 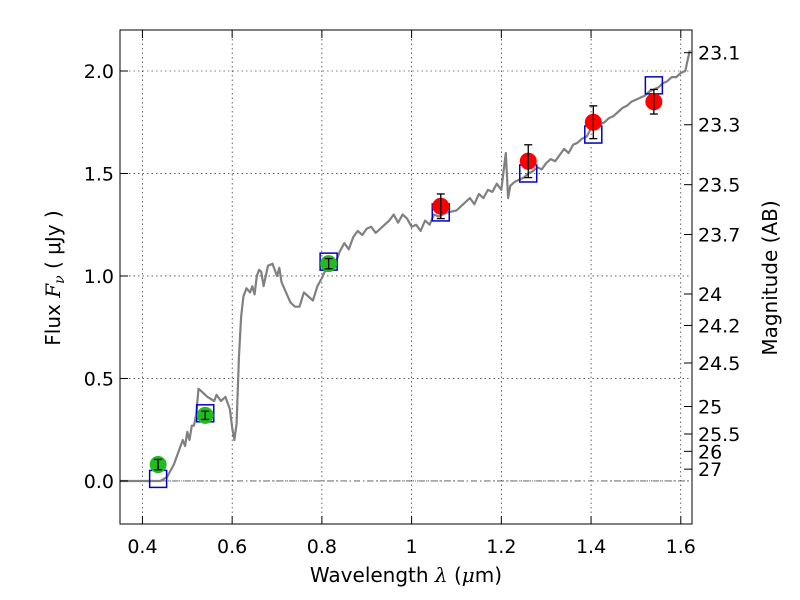 What do you see at coordinates (501, 547) in the screenshot?
I see `x-tick-label: 1.2` at bounding box center [501, 547].